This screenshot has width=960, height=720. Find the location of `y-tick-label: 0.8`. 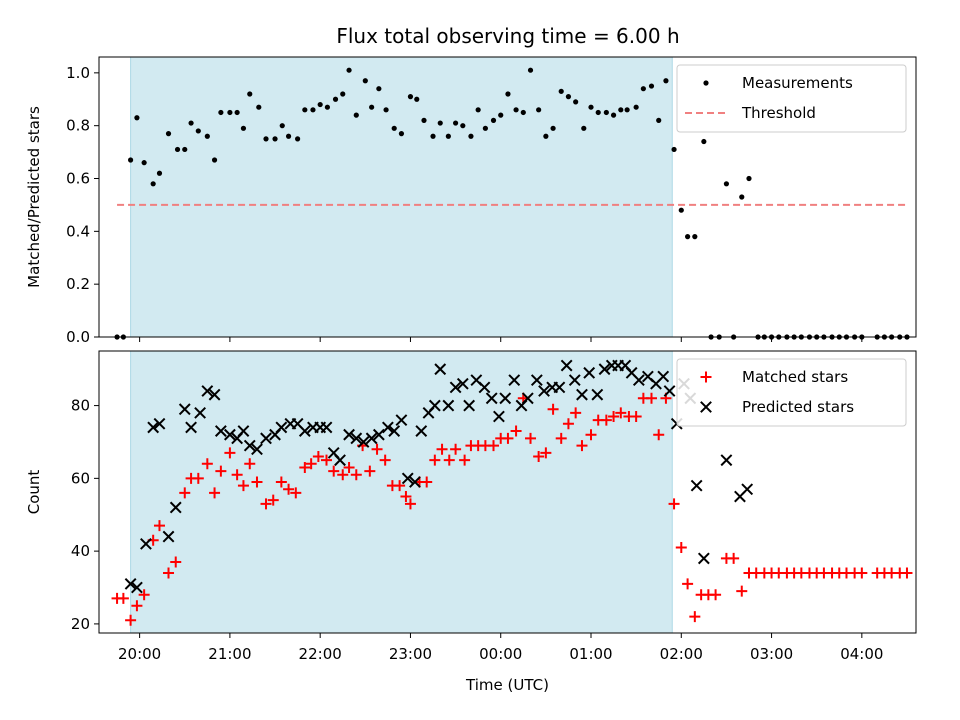

y-tick-label: 0.8 is located at coordinates (78, 126).